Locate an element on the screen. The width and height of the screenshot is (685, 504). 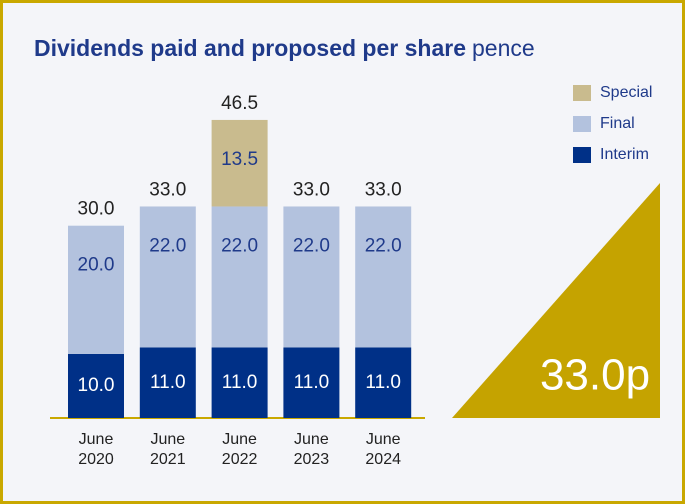
x-tick-label: June 2020 is located at coordinates (96, 449).